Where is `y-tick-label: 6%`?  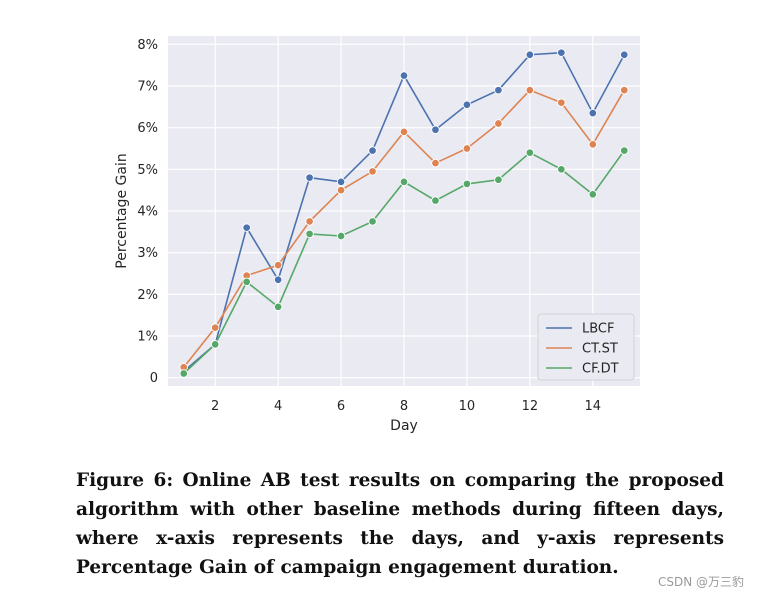 y-tick-label: 6% is located at coordinates (147, 128).